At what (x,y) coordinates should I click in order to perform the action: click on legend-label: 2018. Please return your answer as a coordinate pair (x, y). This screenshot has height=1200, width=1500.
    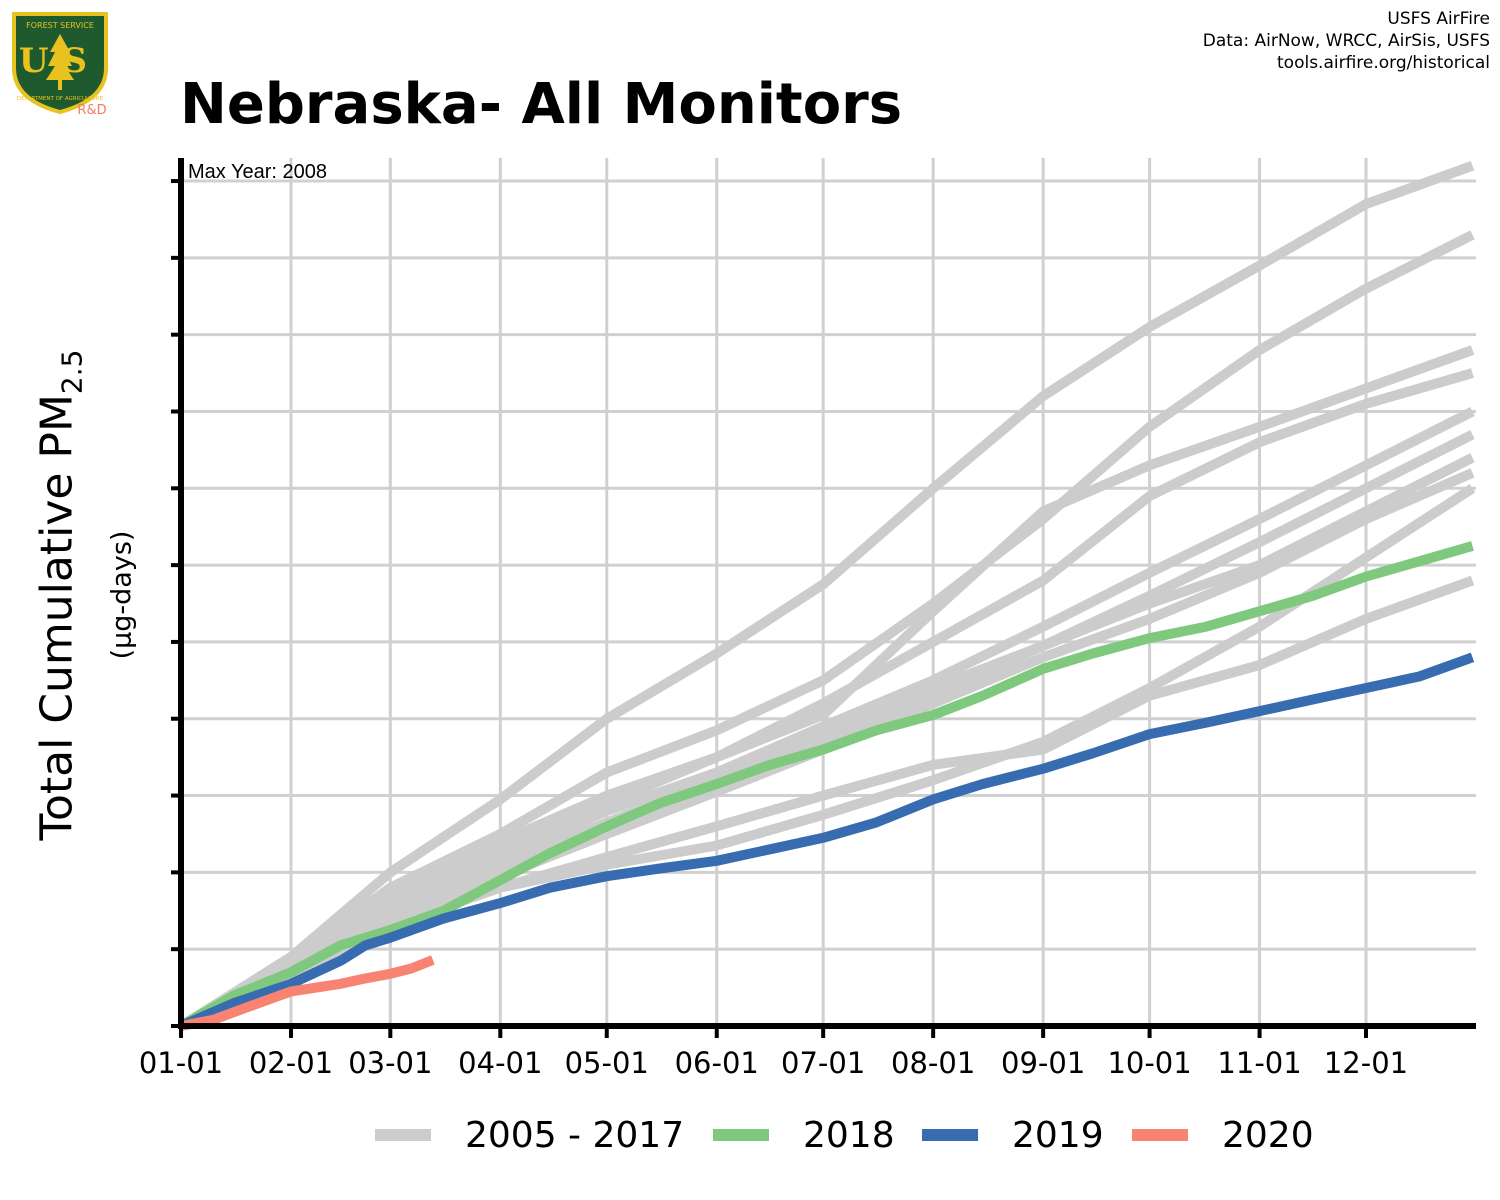
    Looking at the image, I should click on (849, 1135).